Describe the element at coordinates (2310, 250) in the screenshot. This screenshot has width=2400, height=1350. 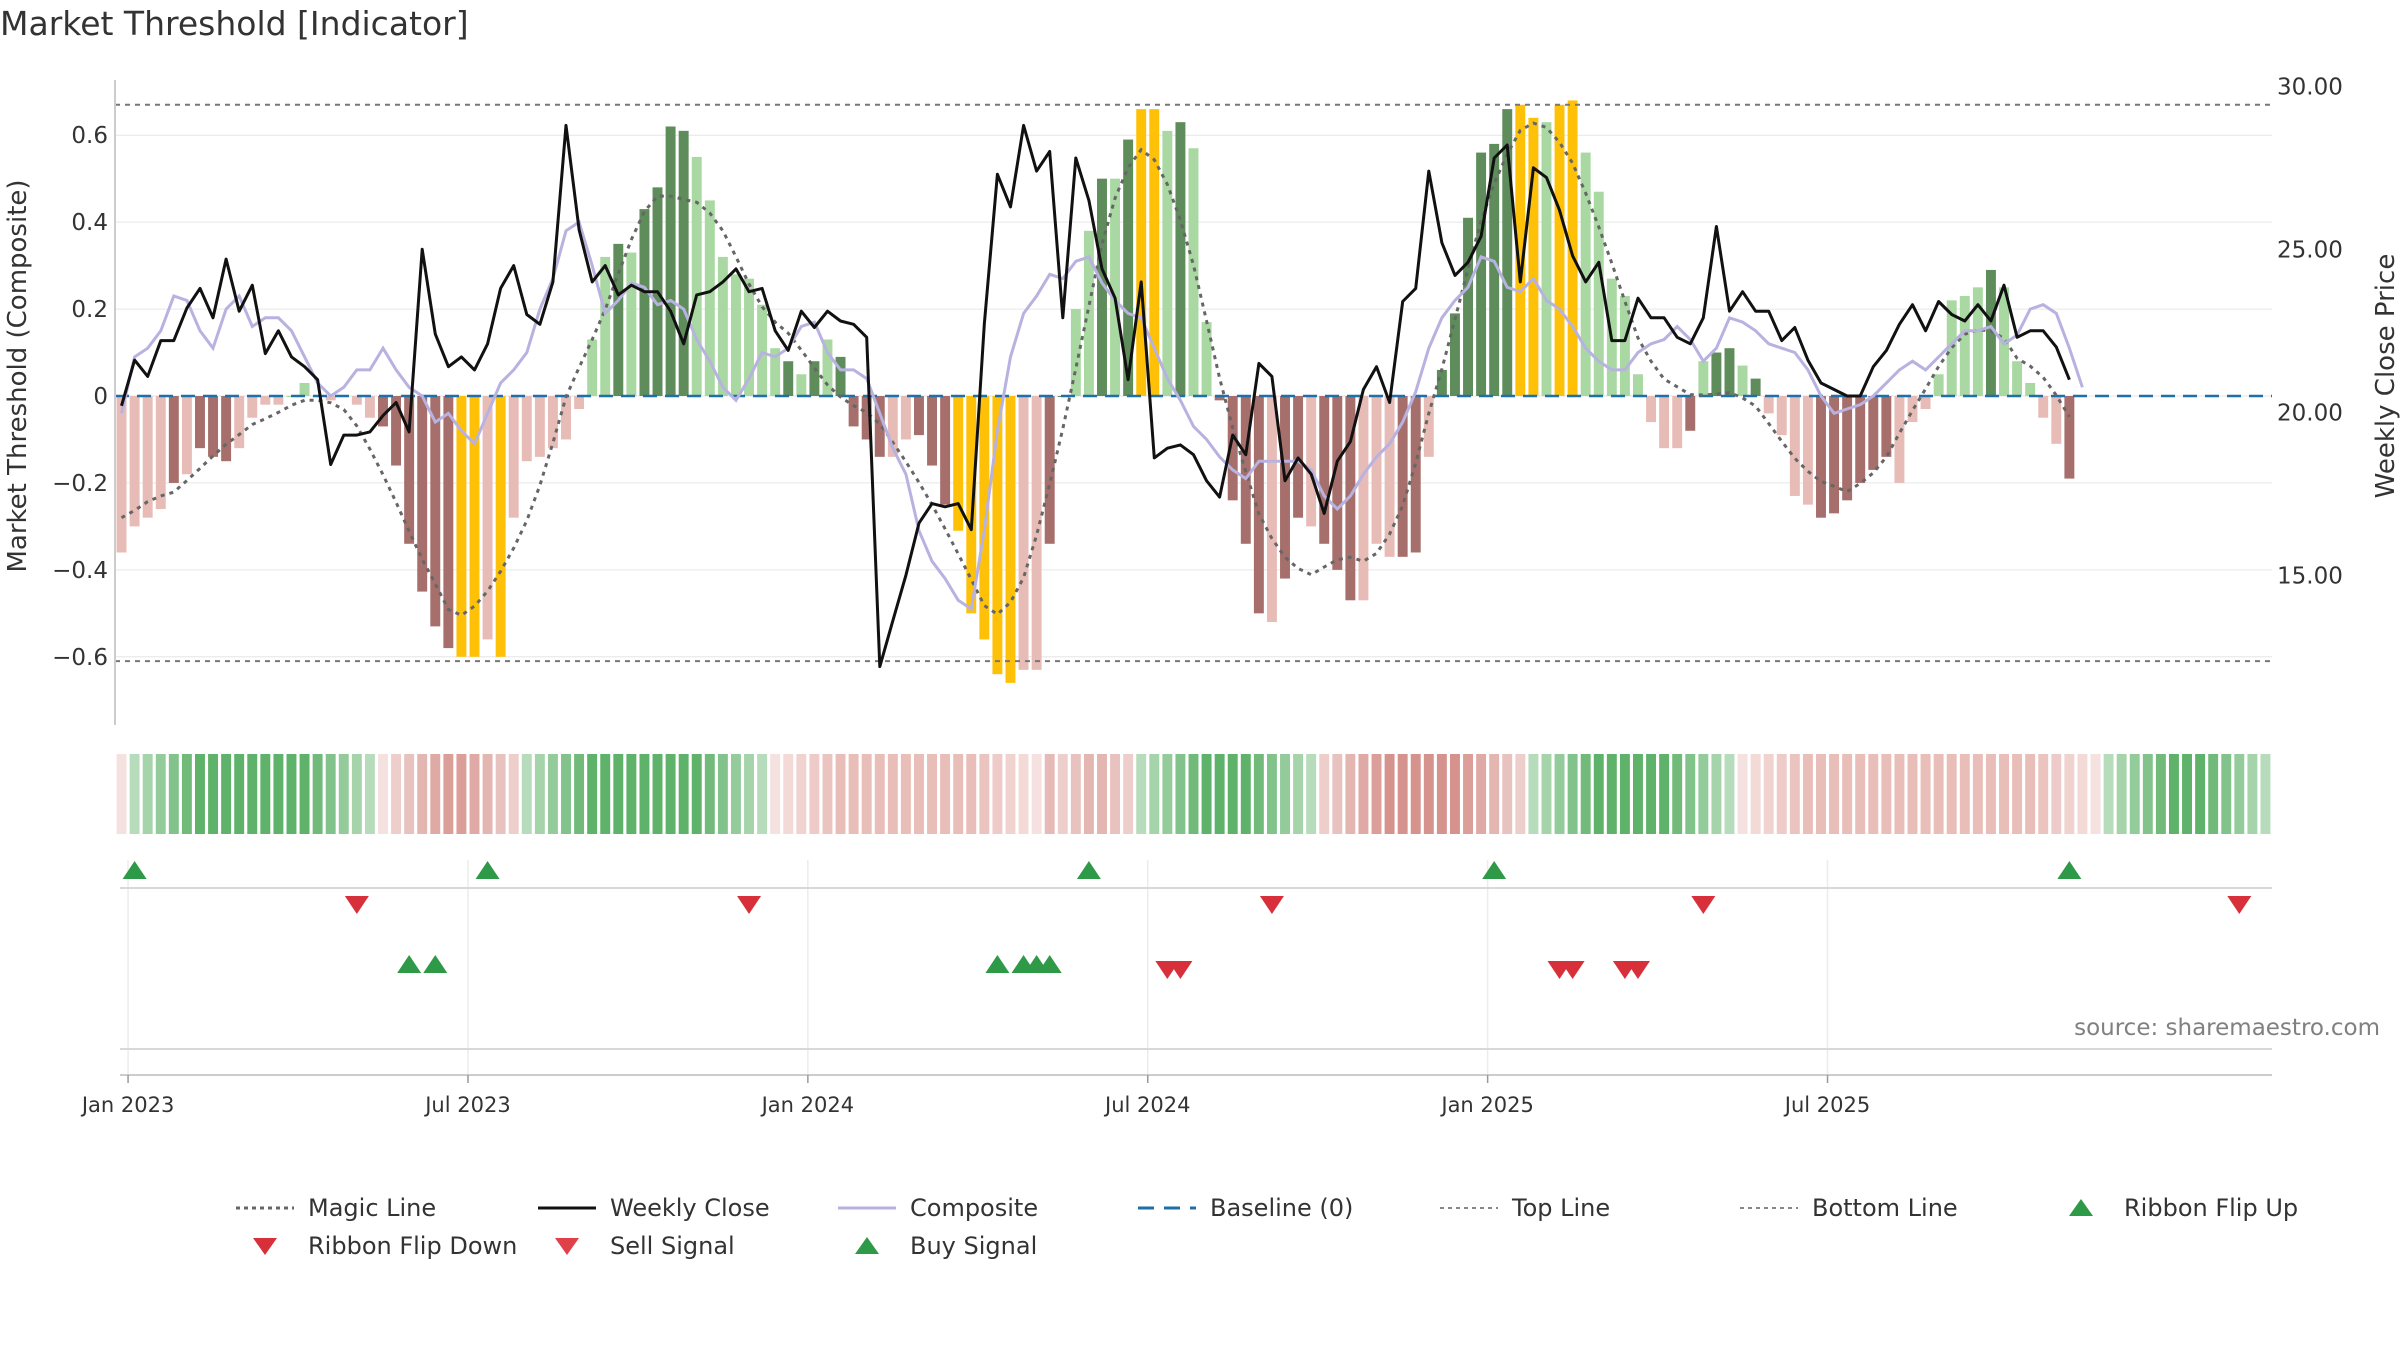
I see `y2-tick-label: 25.00` at that location.